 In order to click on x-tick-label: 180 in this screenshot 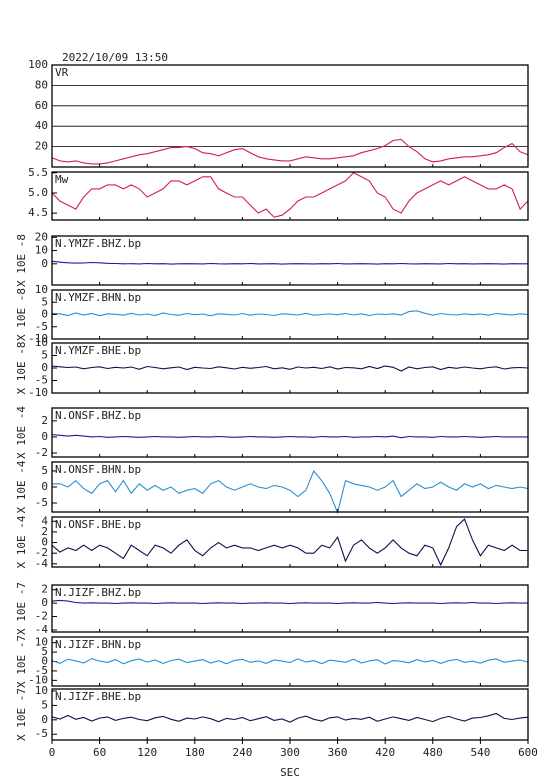, I will do `click(195, 752)`.